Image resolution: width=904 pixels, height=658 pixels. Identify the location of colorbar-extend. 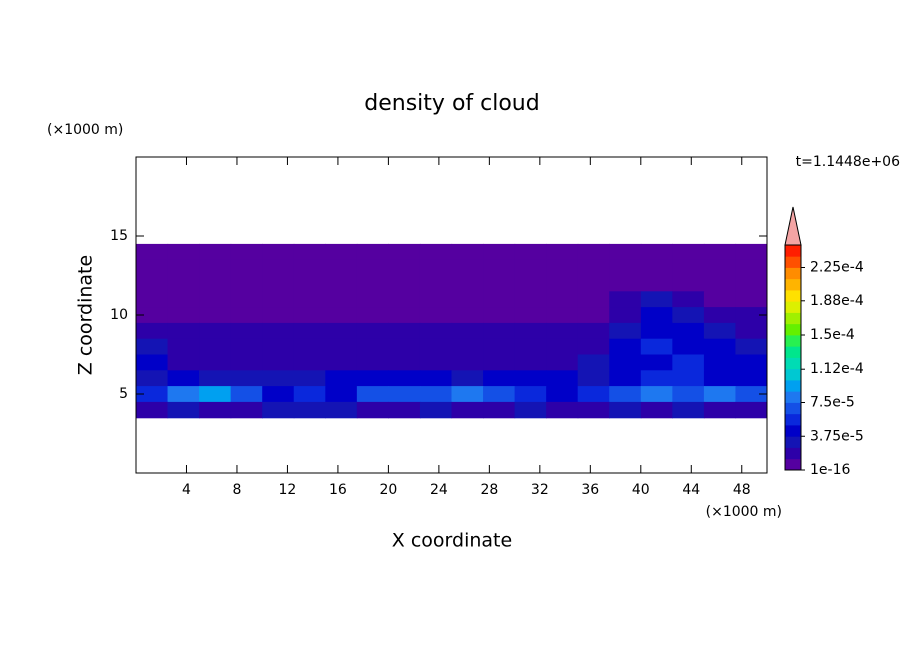
(793, 226).